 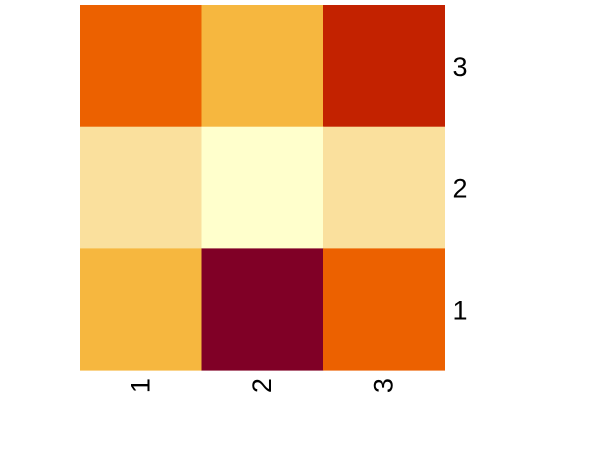 What do you see at coordinates (460, 67) in the screenshot?
I see `y-tick-label: 3` at bounding box center [460, 67].